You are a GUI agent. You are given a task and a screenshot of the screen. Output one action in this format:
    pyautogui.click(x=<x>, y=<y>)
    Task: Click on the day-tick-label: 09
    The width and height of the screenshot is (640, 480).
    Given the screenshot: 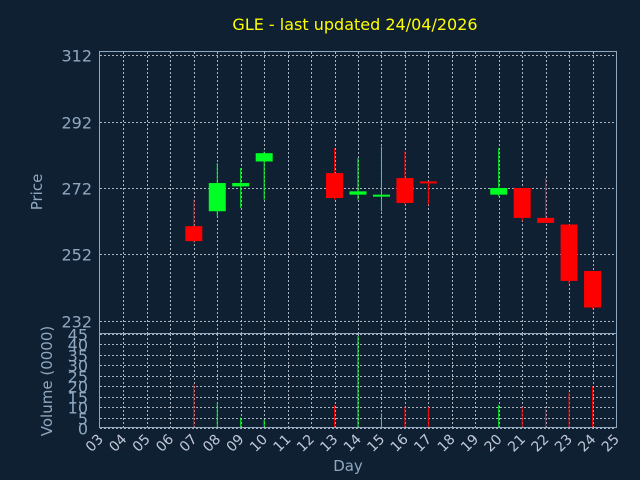 What is the action you would take?
    pyautogui.click(x=236, y=444)
    